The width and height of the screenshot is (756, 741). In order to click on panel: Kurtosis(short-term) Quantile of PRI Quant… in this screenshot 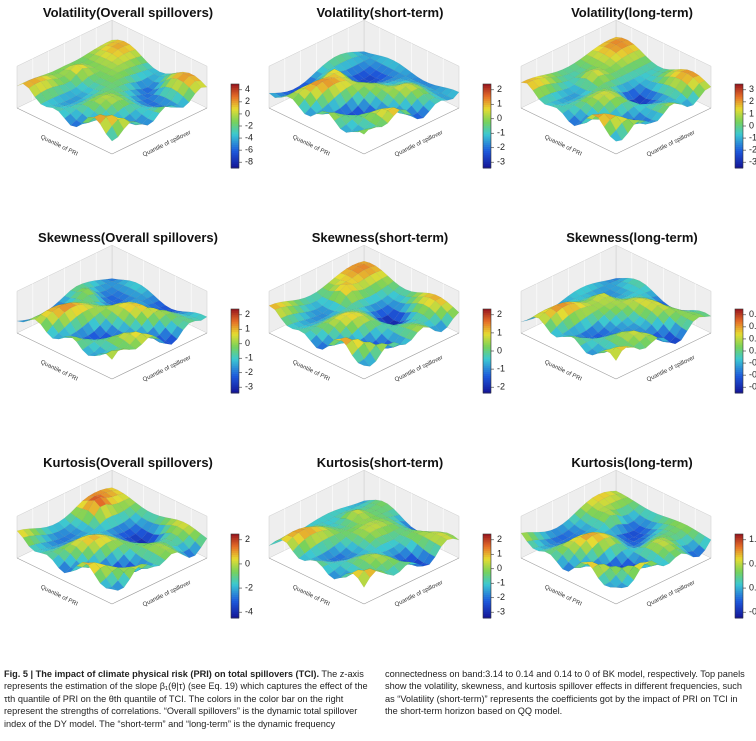, I will do `click(386, 537)`.